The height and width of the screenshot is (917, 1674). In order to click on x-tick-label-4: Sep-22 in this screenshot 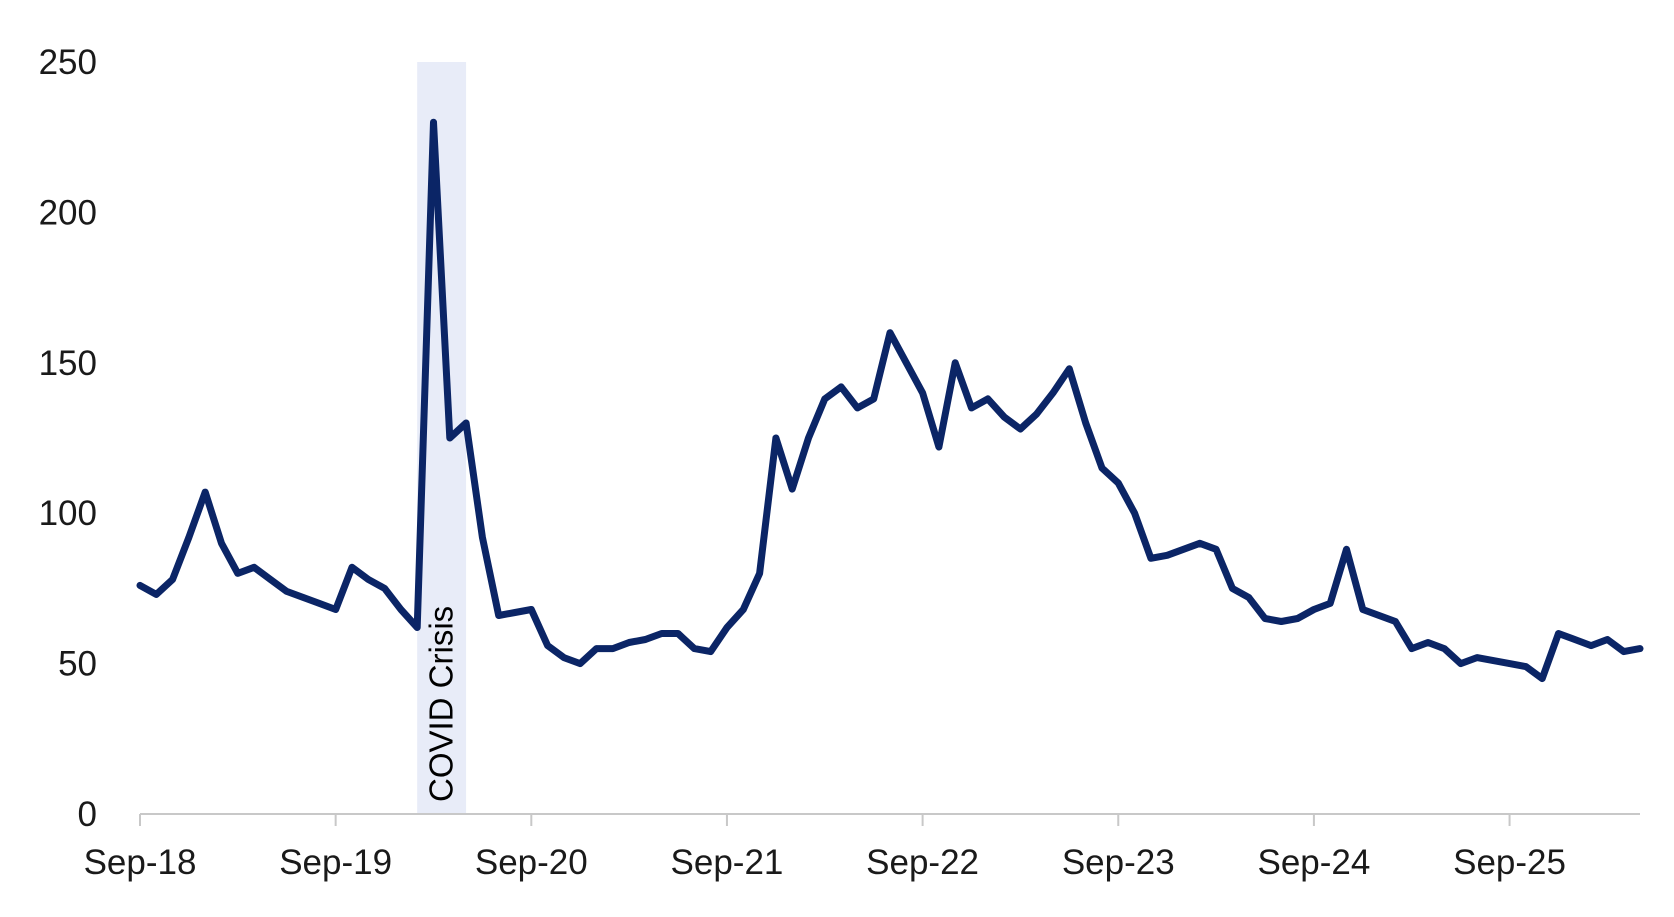, I will do `click(922, 862)`.